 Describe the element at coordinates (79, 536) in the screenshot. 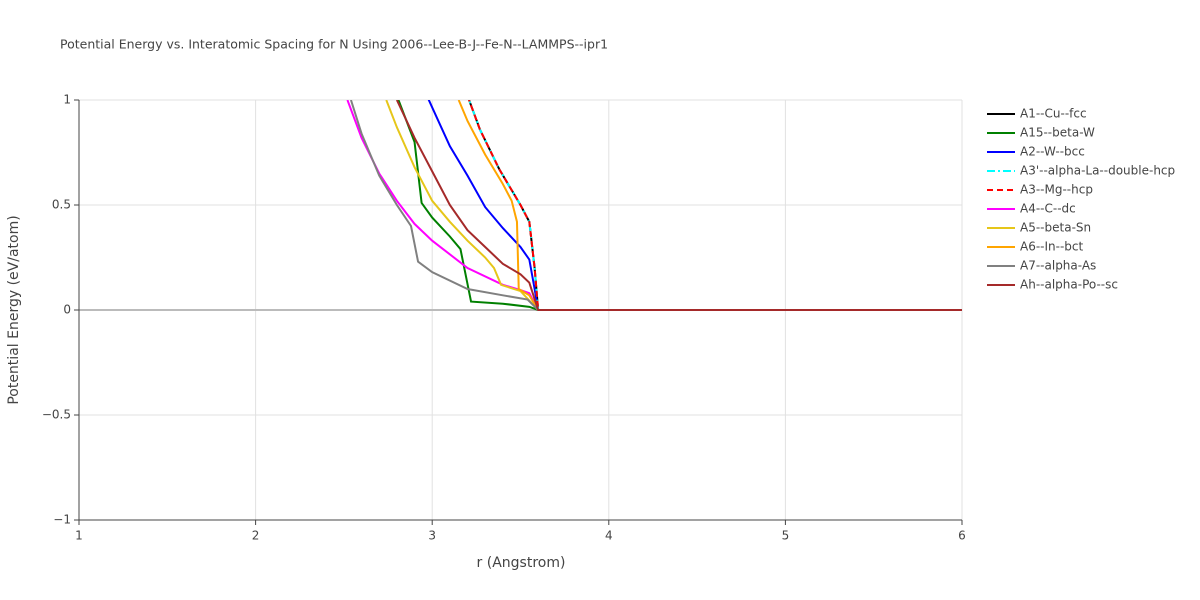

I see `x-tick-label: 1` at that location.